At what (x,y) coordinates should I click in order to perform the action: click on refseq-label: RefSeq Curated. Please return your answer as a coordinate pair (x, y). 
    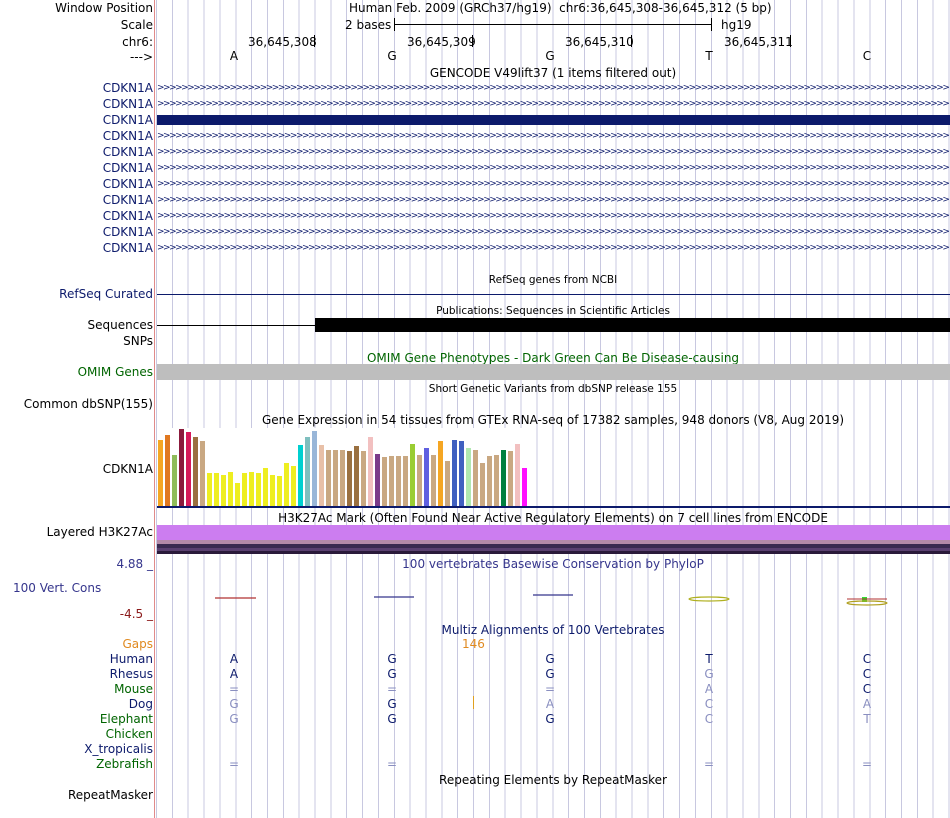
    Looking at the image, I should click on (106, 294).